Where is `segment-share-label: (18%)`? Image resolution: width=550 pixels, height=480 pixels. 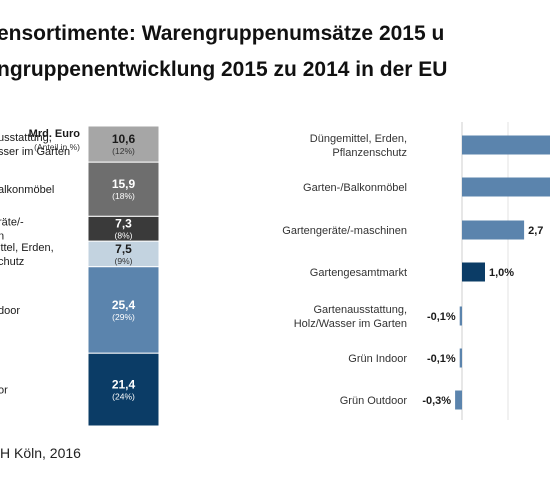
segment-share-label: (18%) is located at coordinates (123, 196).